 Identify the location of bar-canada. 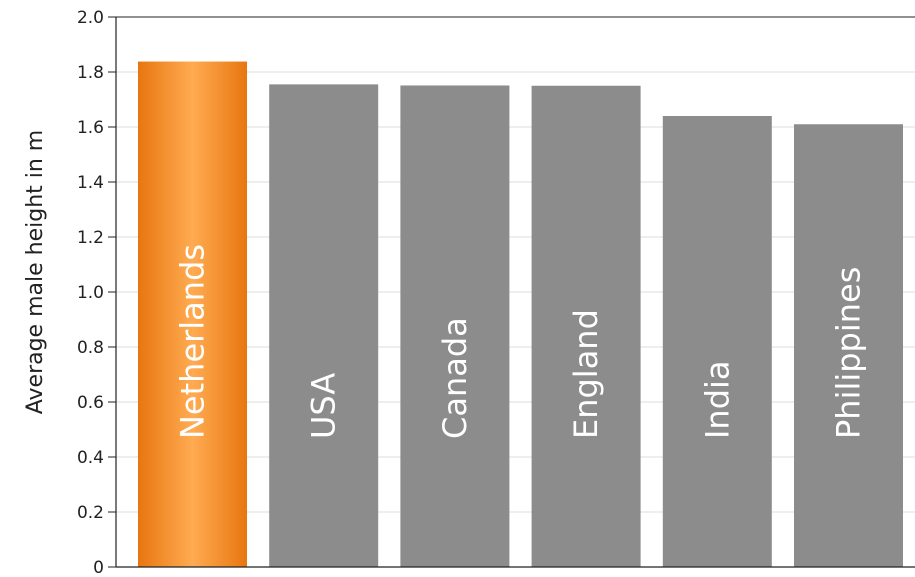
(455, 326).